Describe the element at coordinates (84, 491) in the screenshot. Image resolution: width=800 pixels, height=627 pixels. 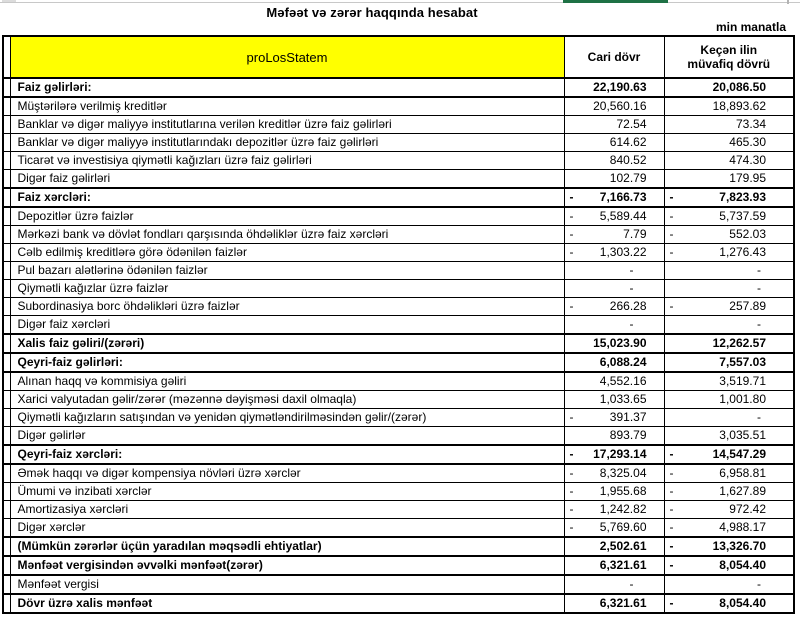
I see `row-label-text: Ümumi və inzibati xərclər` at that location.